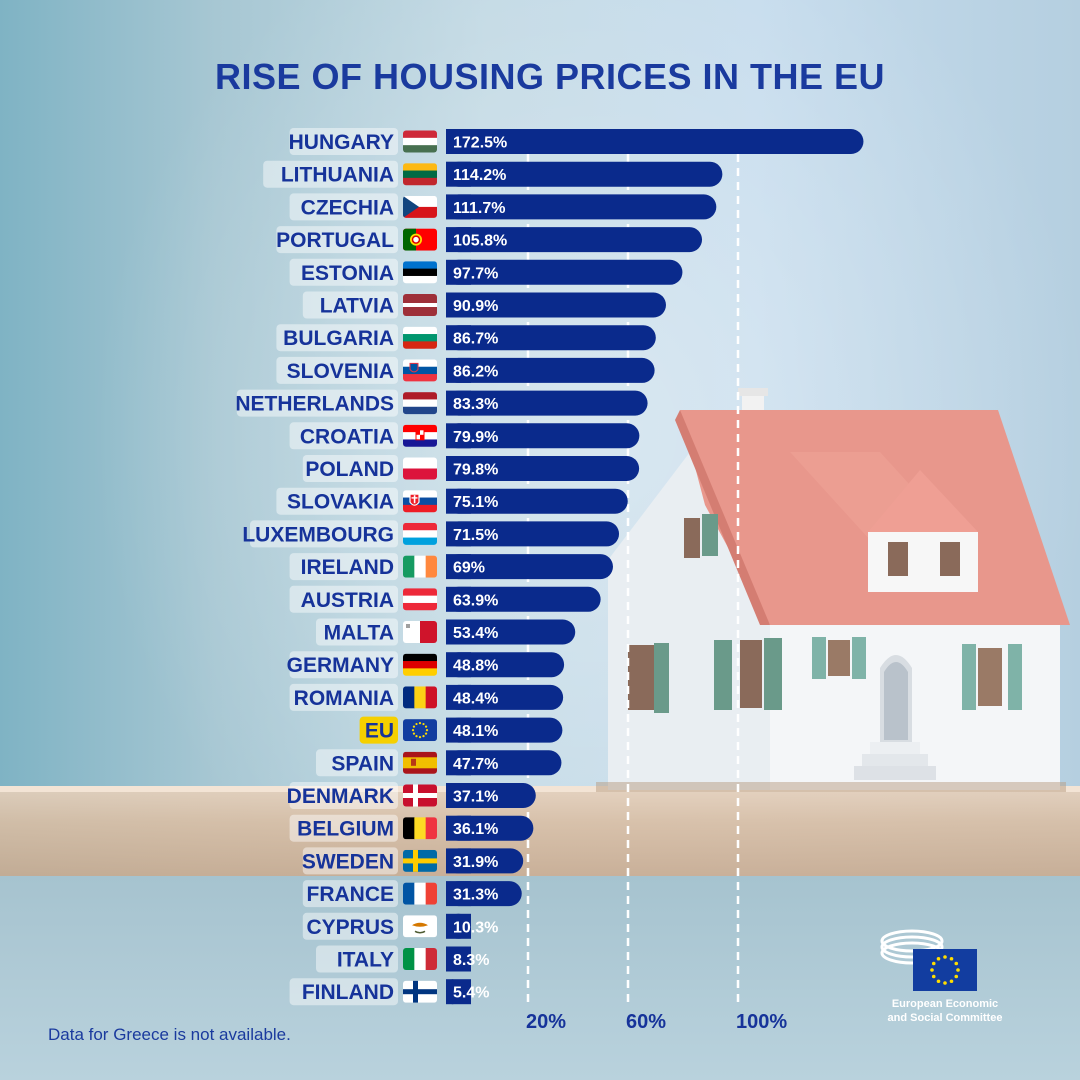 Image resolution: width=1080 pixels, height=1080 pixels. I want to click on bar-bulgaria, so click(551, 338).